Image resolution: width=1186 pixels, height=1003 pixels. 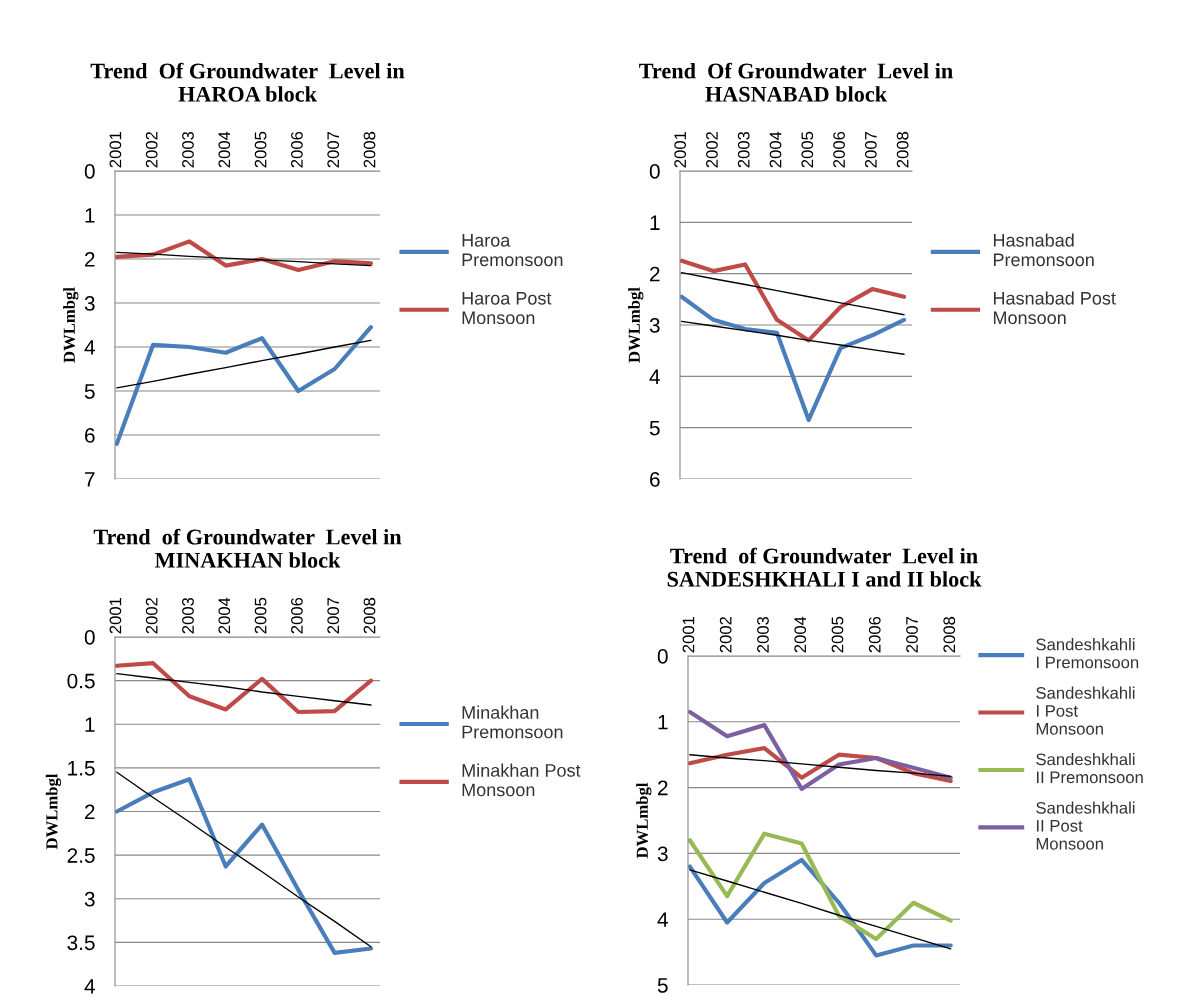 What do you see at coordinates (1085, 825) in the screenshot?
I see `legend-label: Sandeshkhali II Post Monsoon` at bounding box center [1085, 825].